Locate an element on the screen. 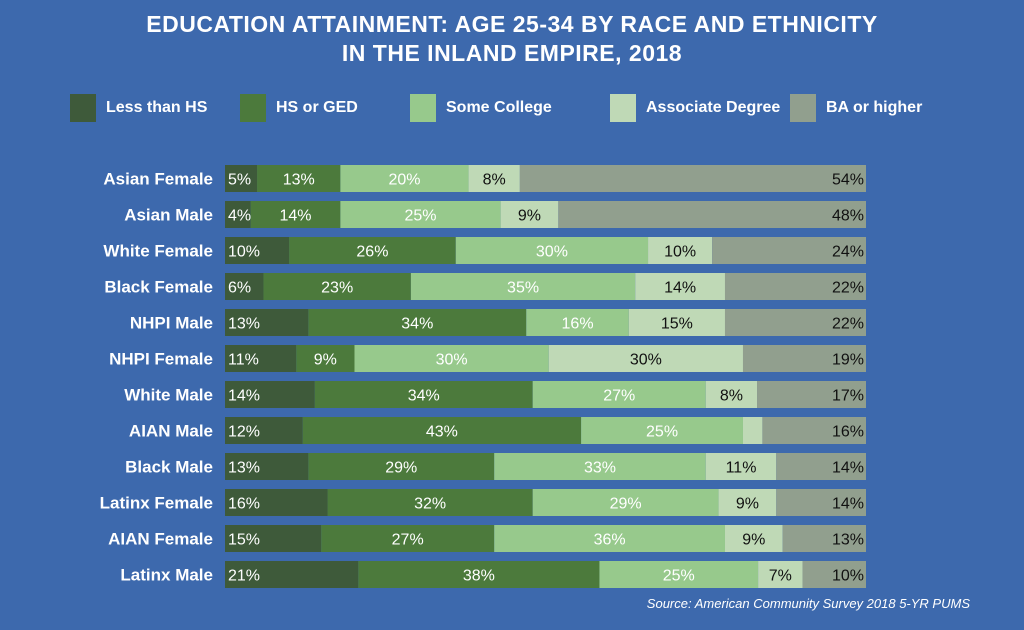 The width and height of the screenshot is (1024, 630). data-label: 48% is located at coordinates (848, 216).